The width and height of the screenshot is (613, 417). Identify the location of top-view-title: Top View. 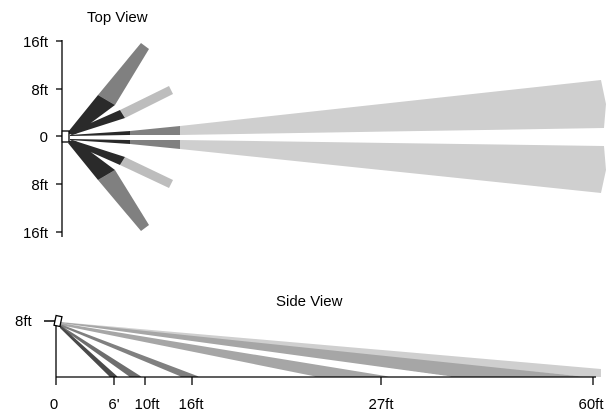
(117, 17).